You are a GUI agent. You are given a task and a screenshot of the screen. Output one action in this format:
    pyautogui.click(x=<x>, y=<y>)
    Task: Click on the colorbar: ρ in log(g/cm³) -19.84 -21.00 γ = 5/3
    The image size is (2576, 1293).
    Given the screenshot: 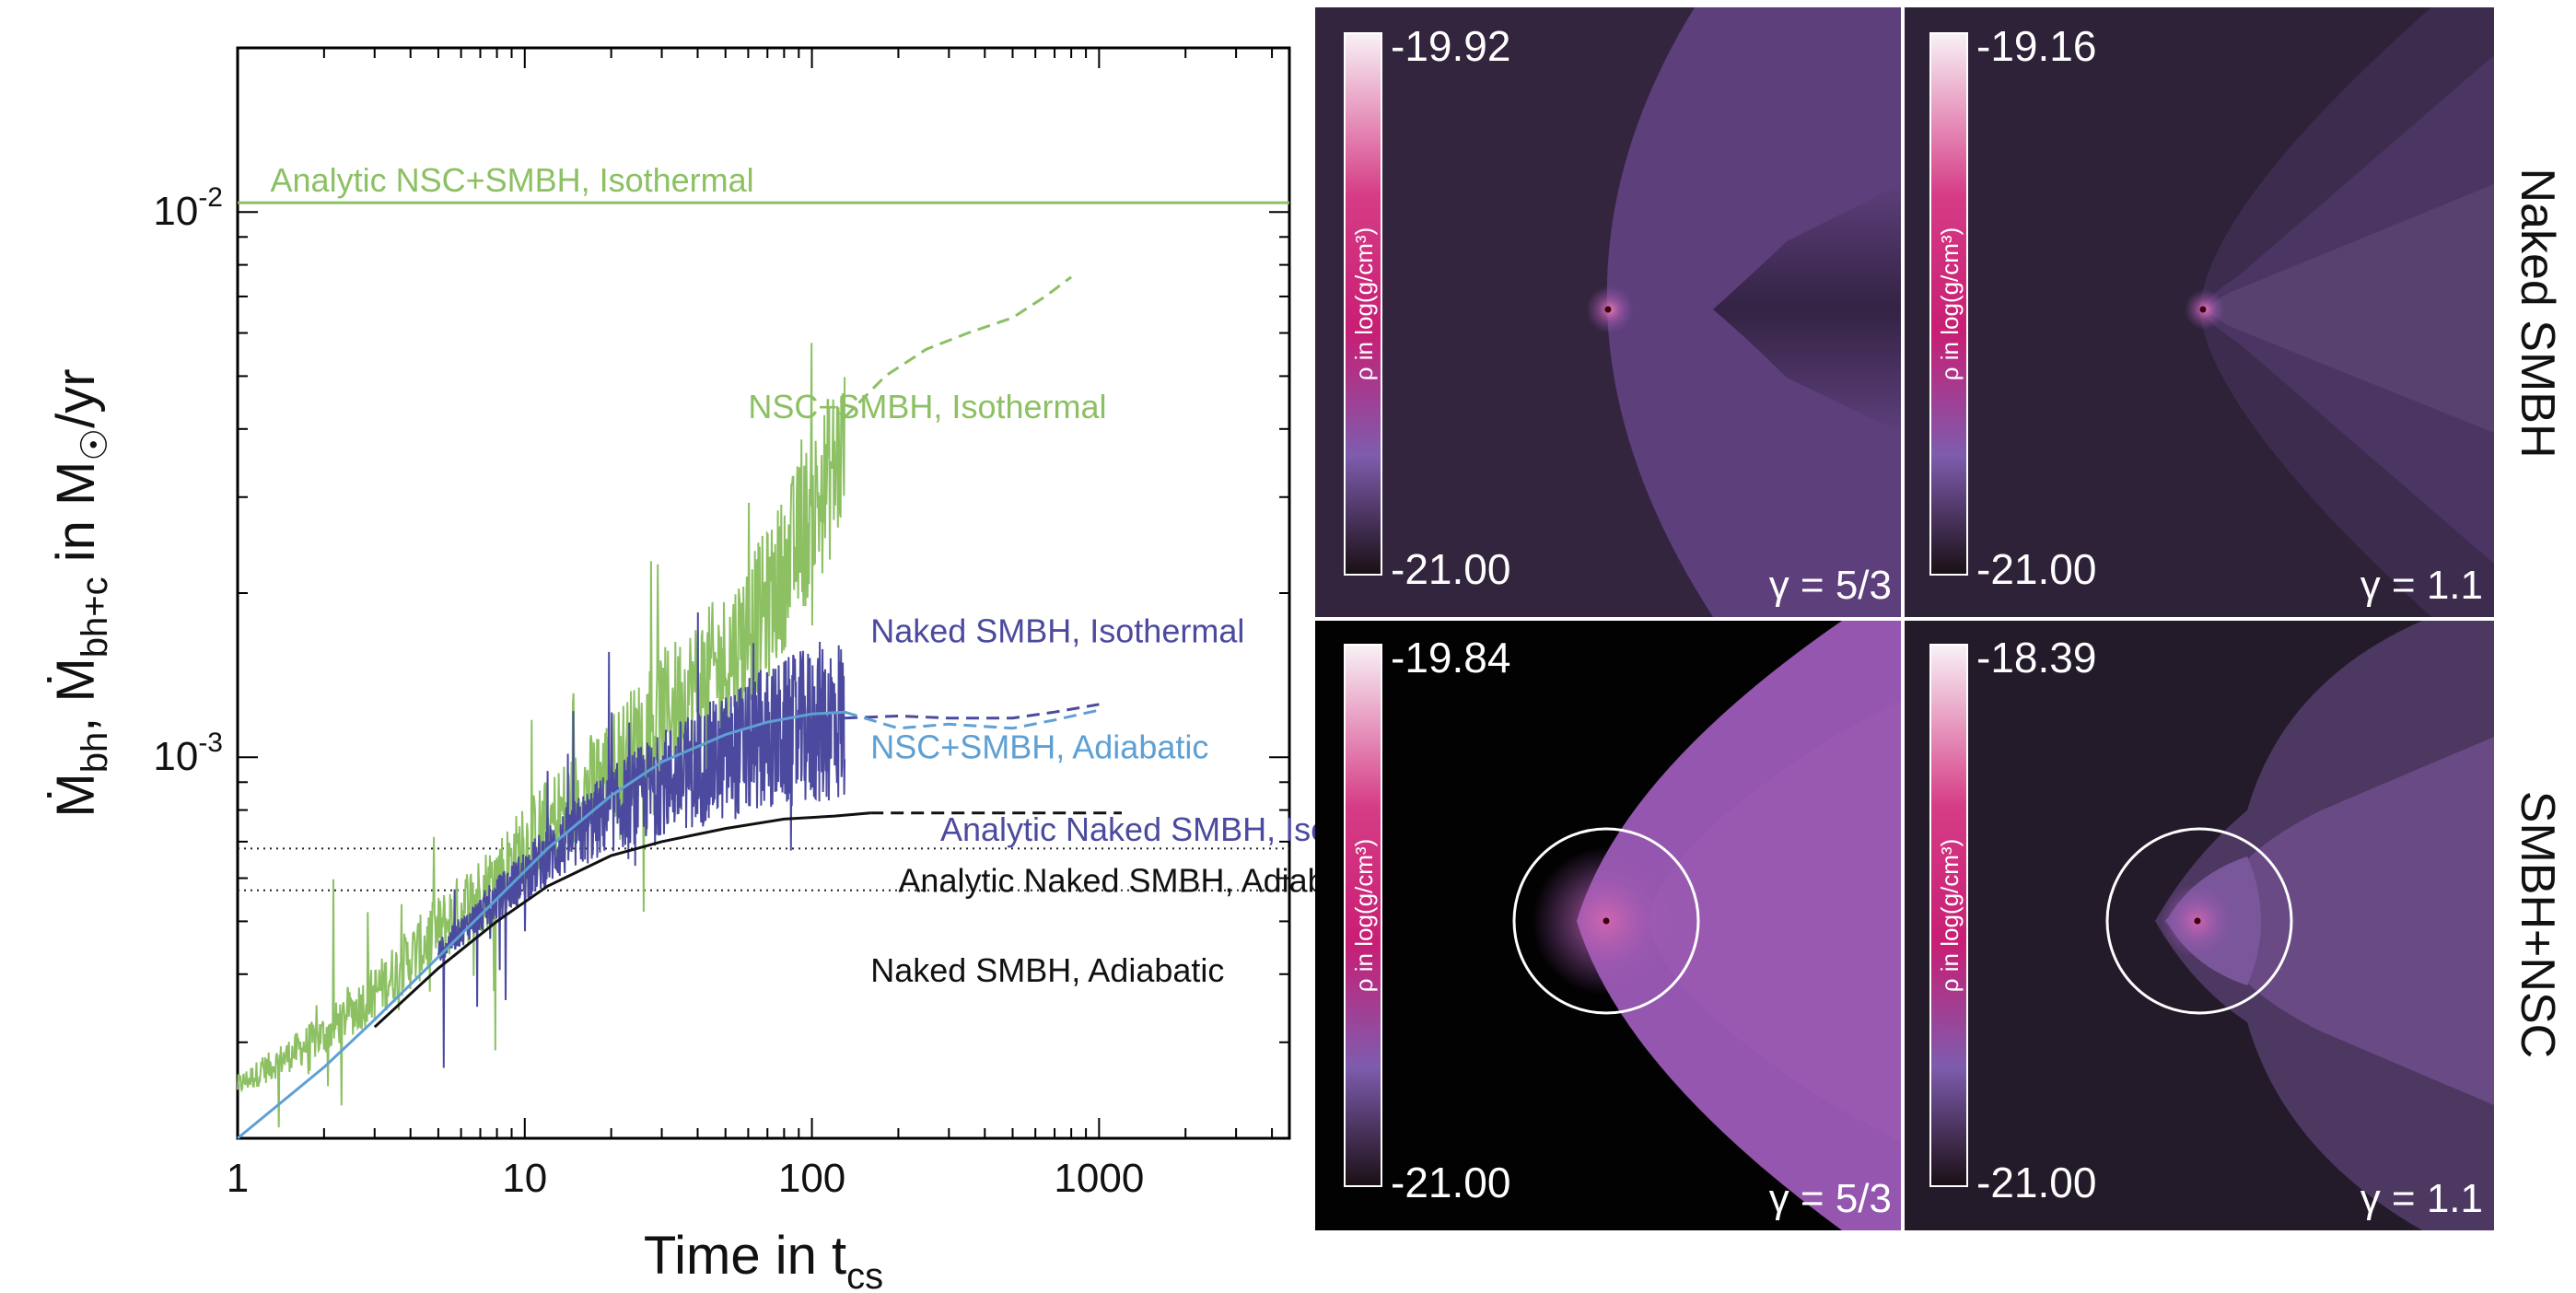 What is the action you would take?
    pyautogui.click(x=1618, y=927)
    